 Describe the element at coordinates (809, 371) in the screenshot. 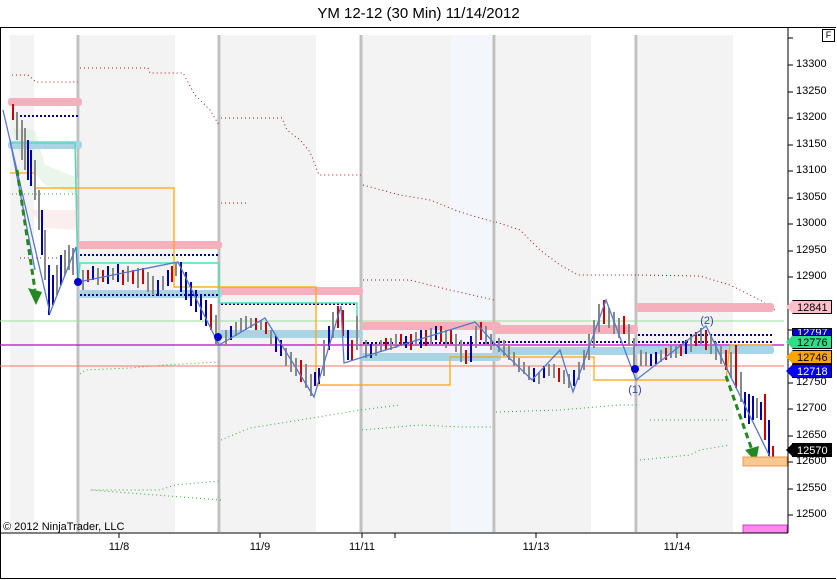

I see `price-marker-12718: 12718` at that location.